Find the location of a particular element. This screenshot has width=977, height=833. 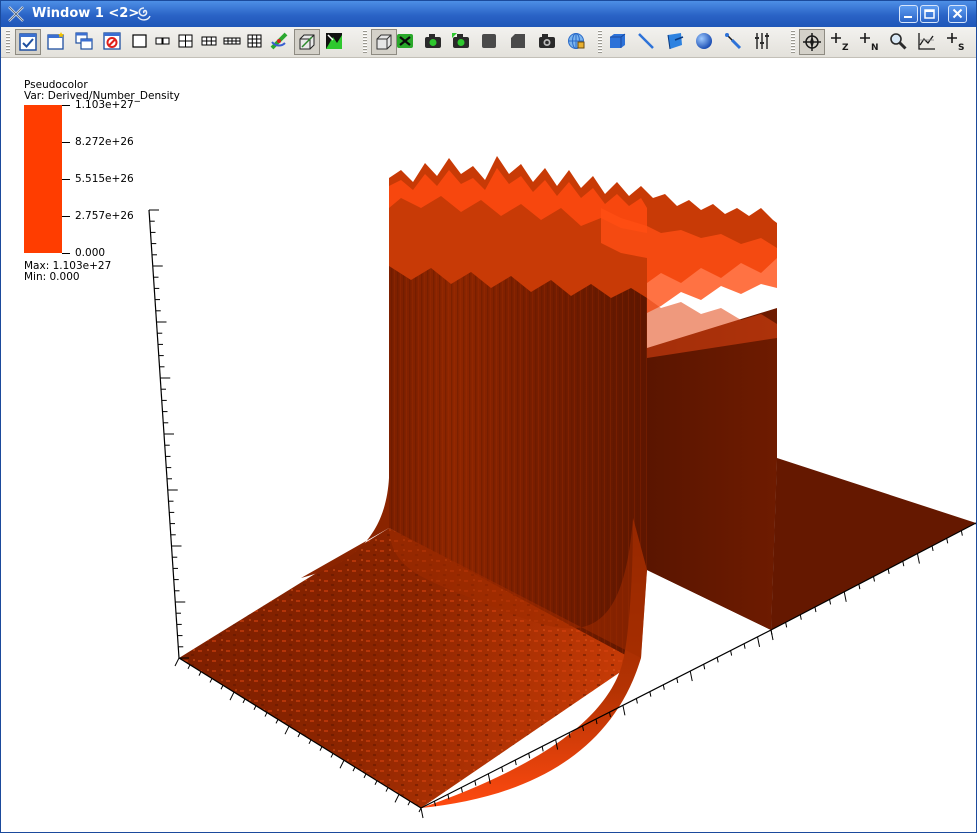

save-image-icon is located at coordinates (547, 41).